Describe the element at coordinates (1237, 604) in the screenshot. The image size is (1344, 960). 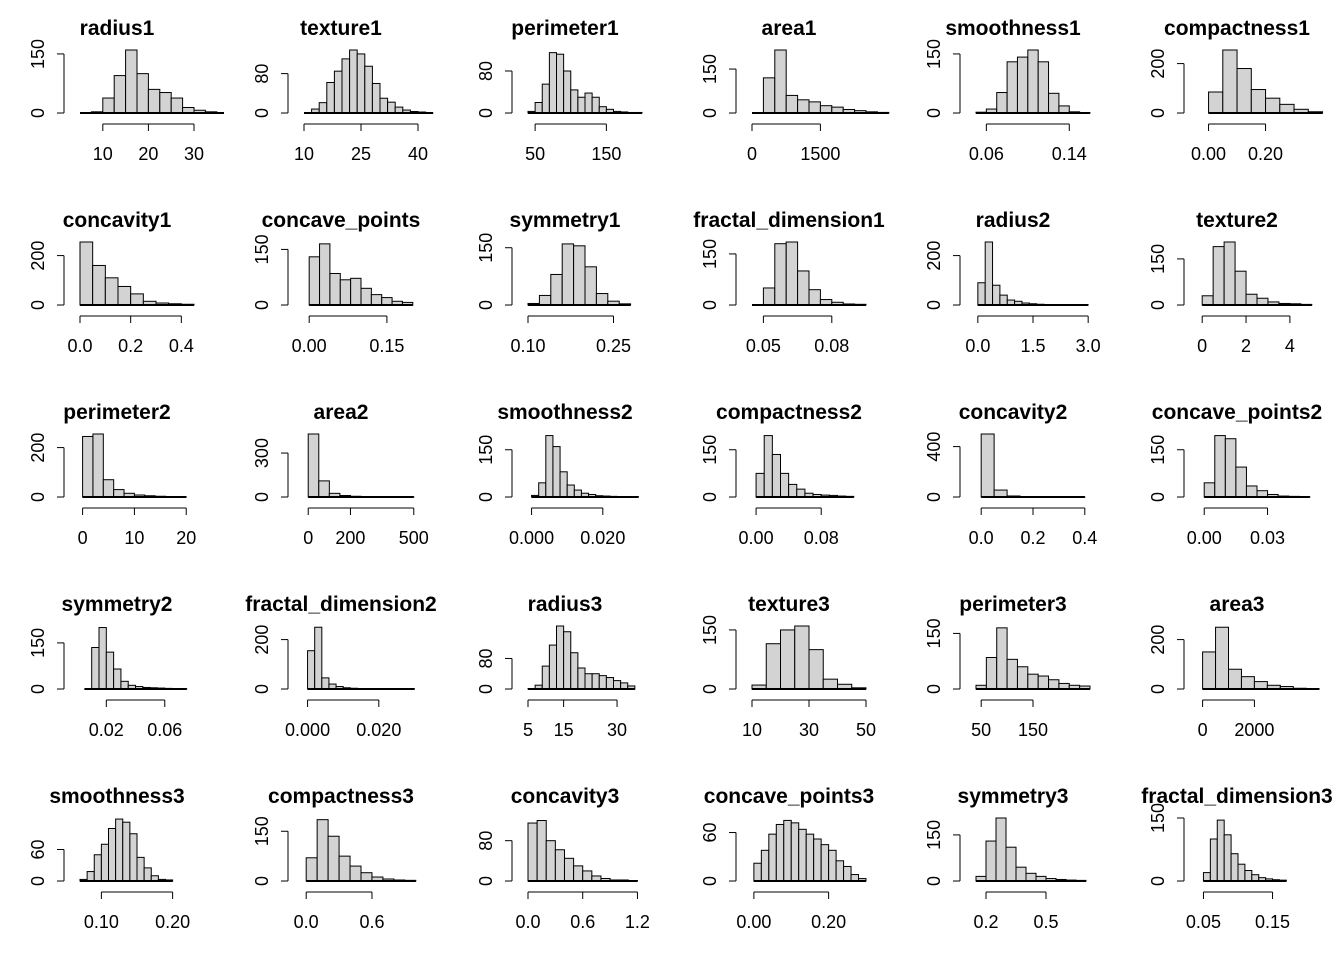
I see `panel-title: area3` at that location.